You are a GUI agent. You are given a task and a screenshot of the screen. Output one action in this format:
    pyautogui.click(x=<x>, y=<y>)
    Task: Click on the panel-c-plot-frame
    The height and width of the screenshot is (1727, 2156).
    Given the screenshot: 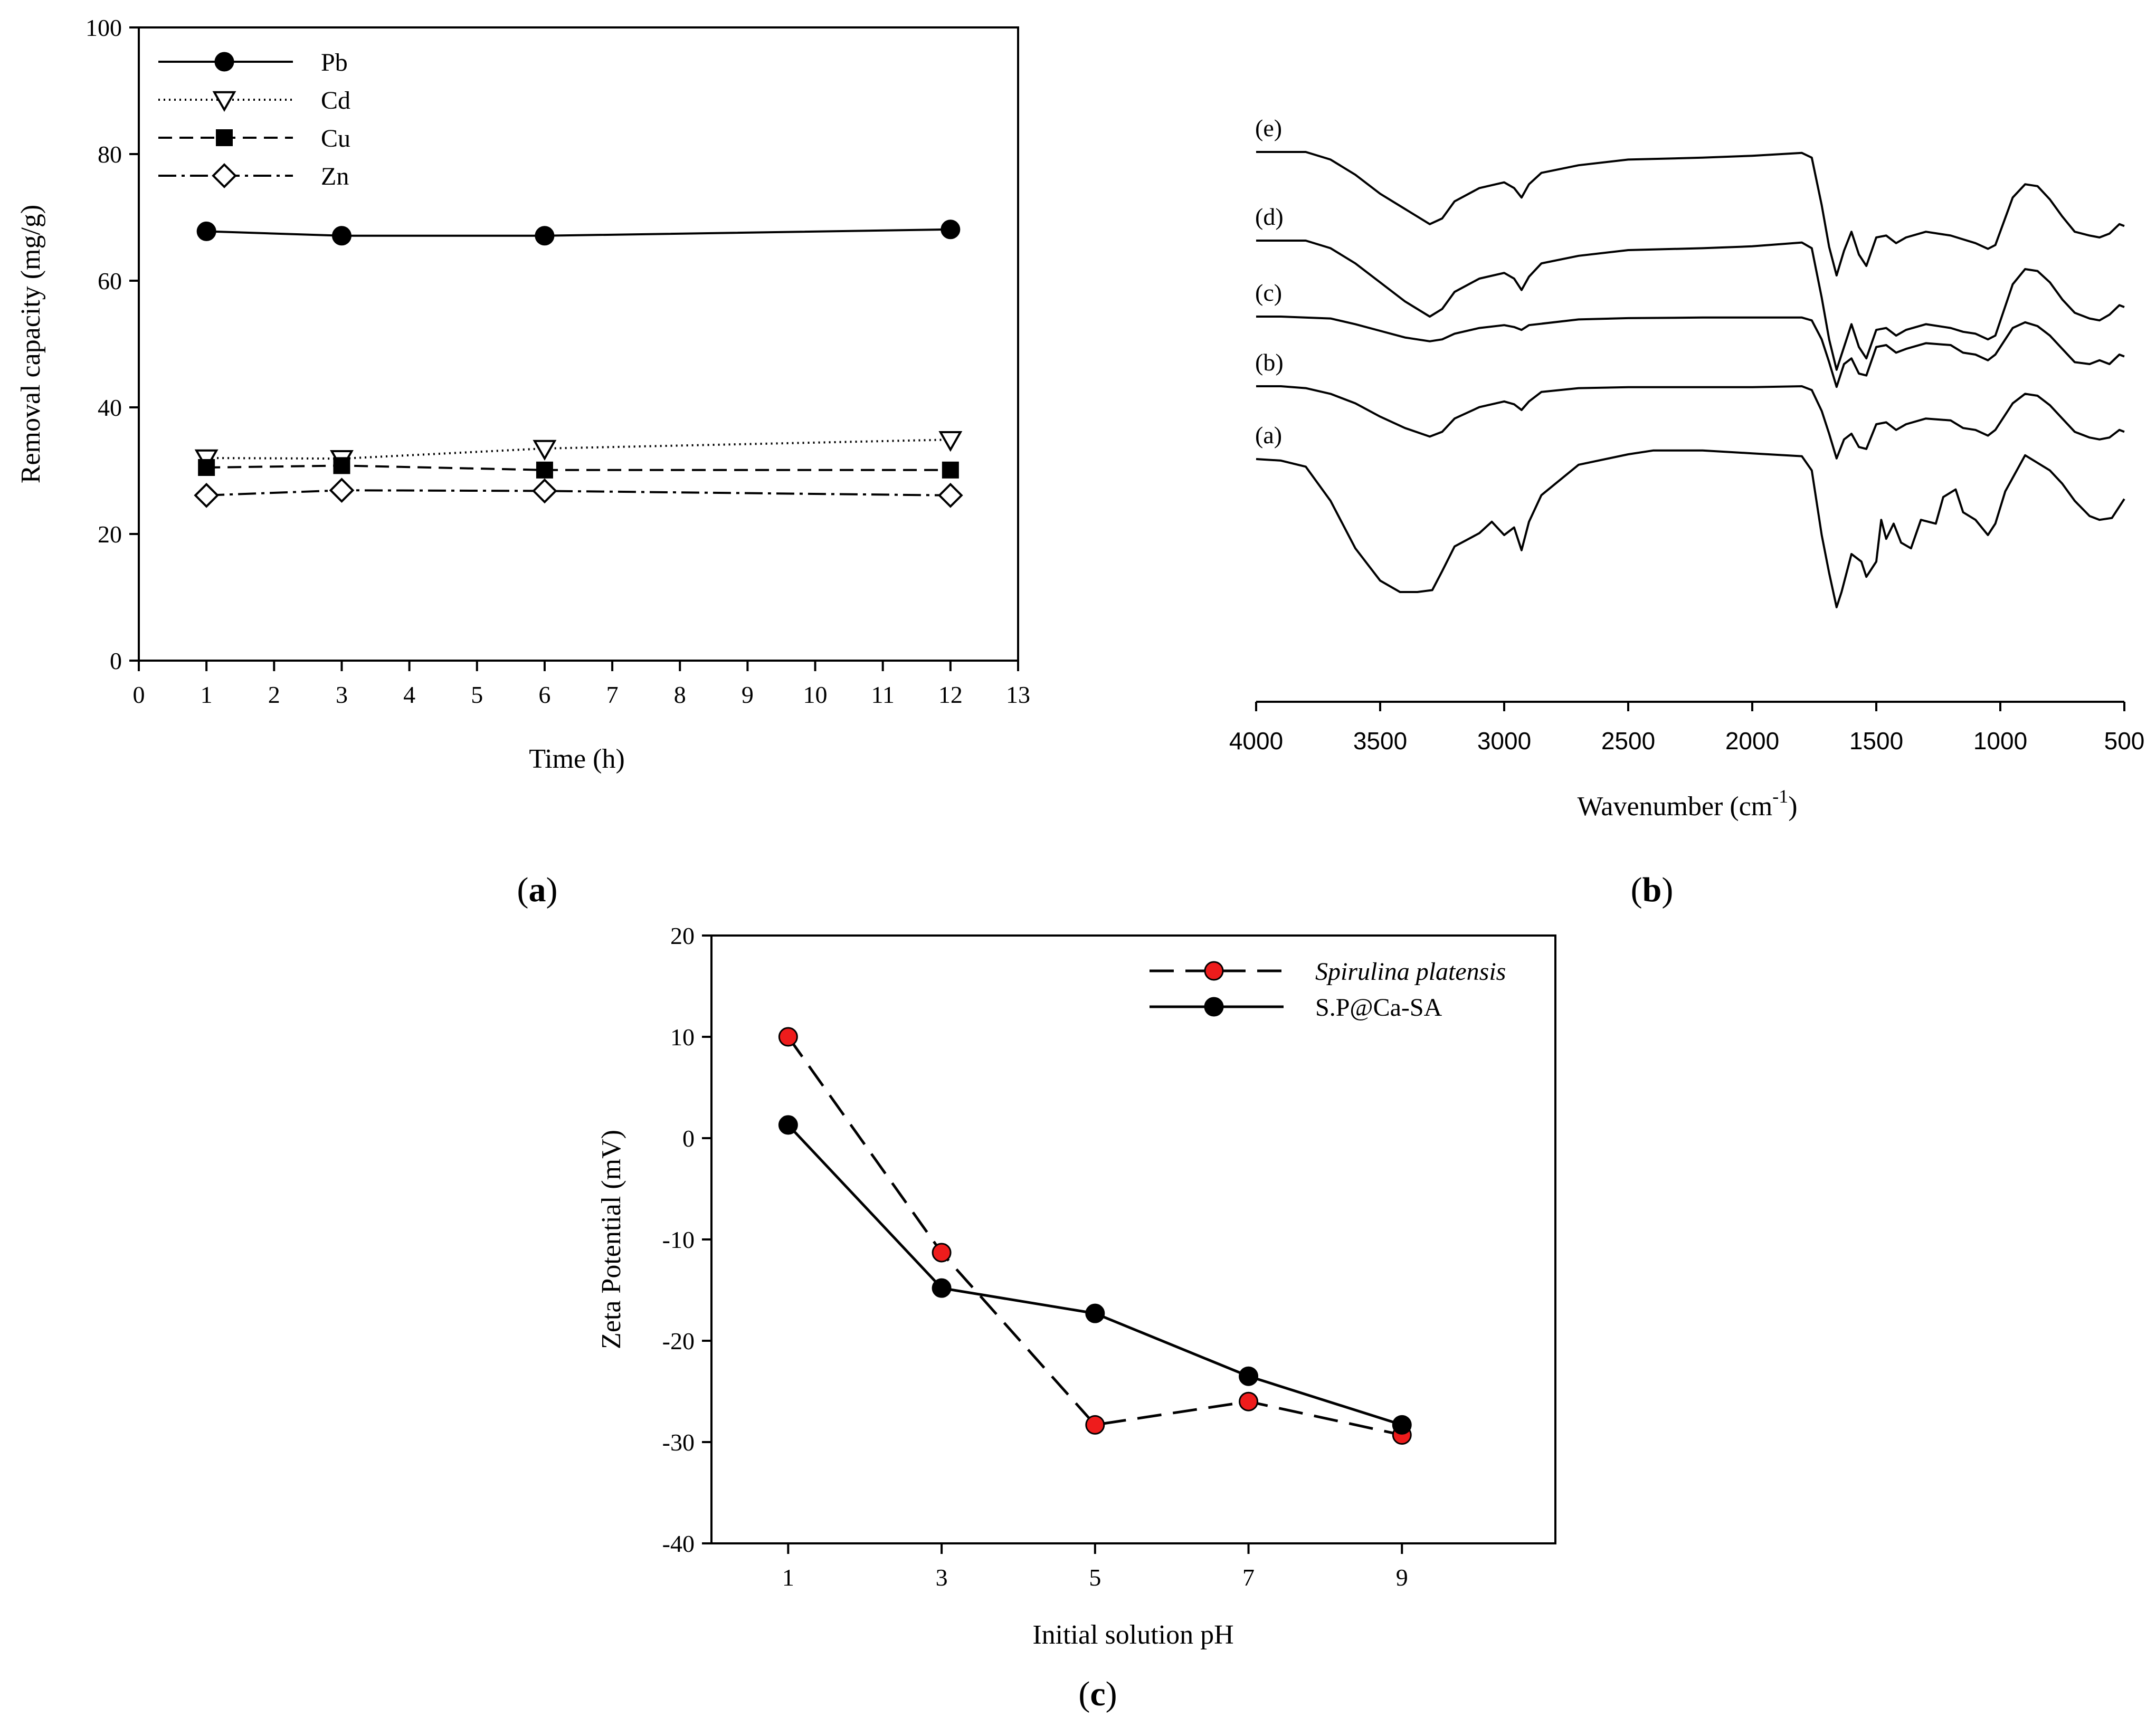 What is the action you would take?
    pyautogui.click(x=1133, y=1239)
    